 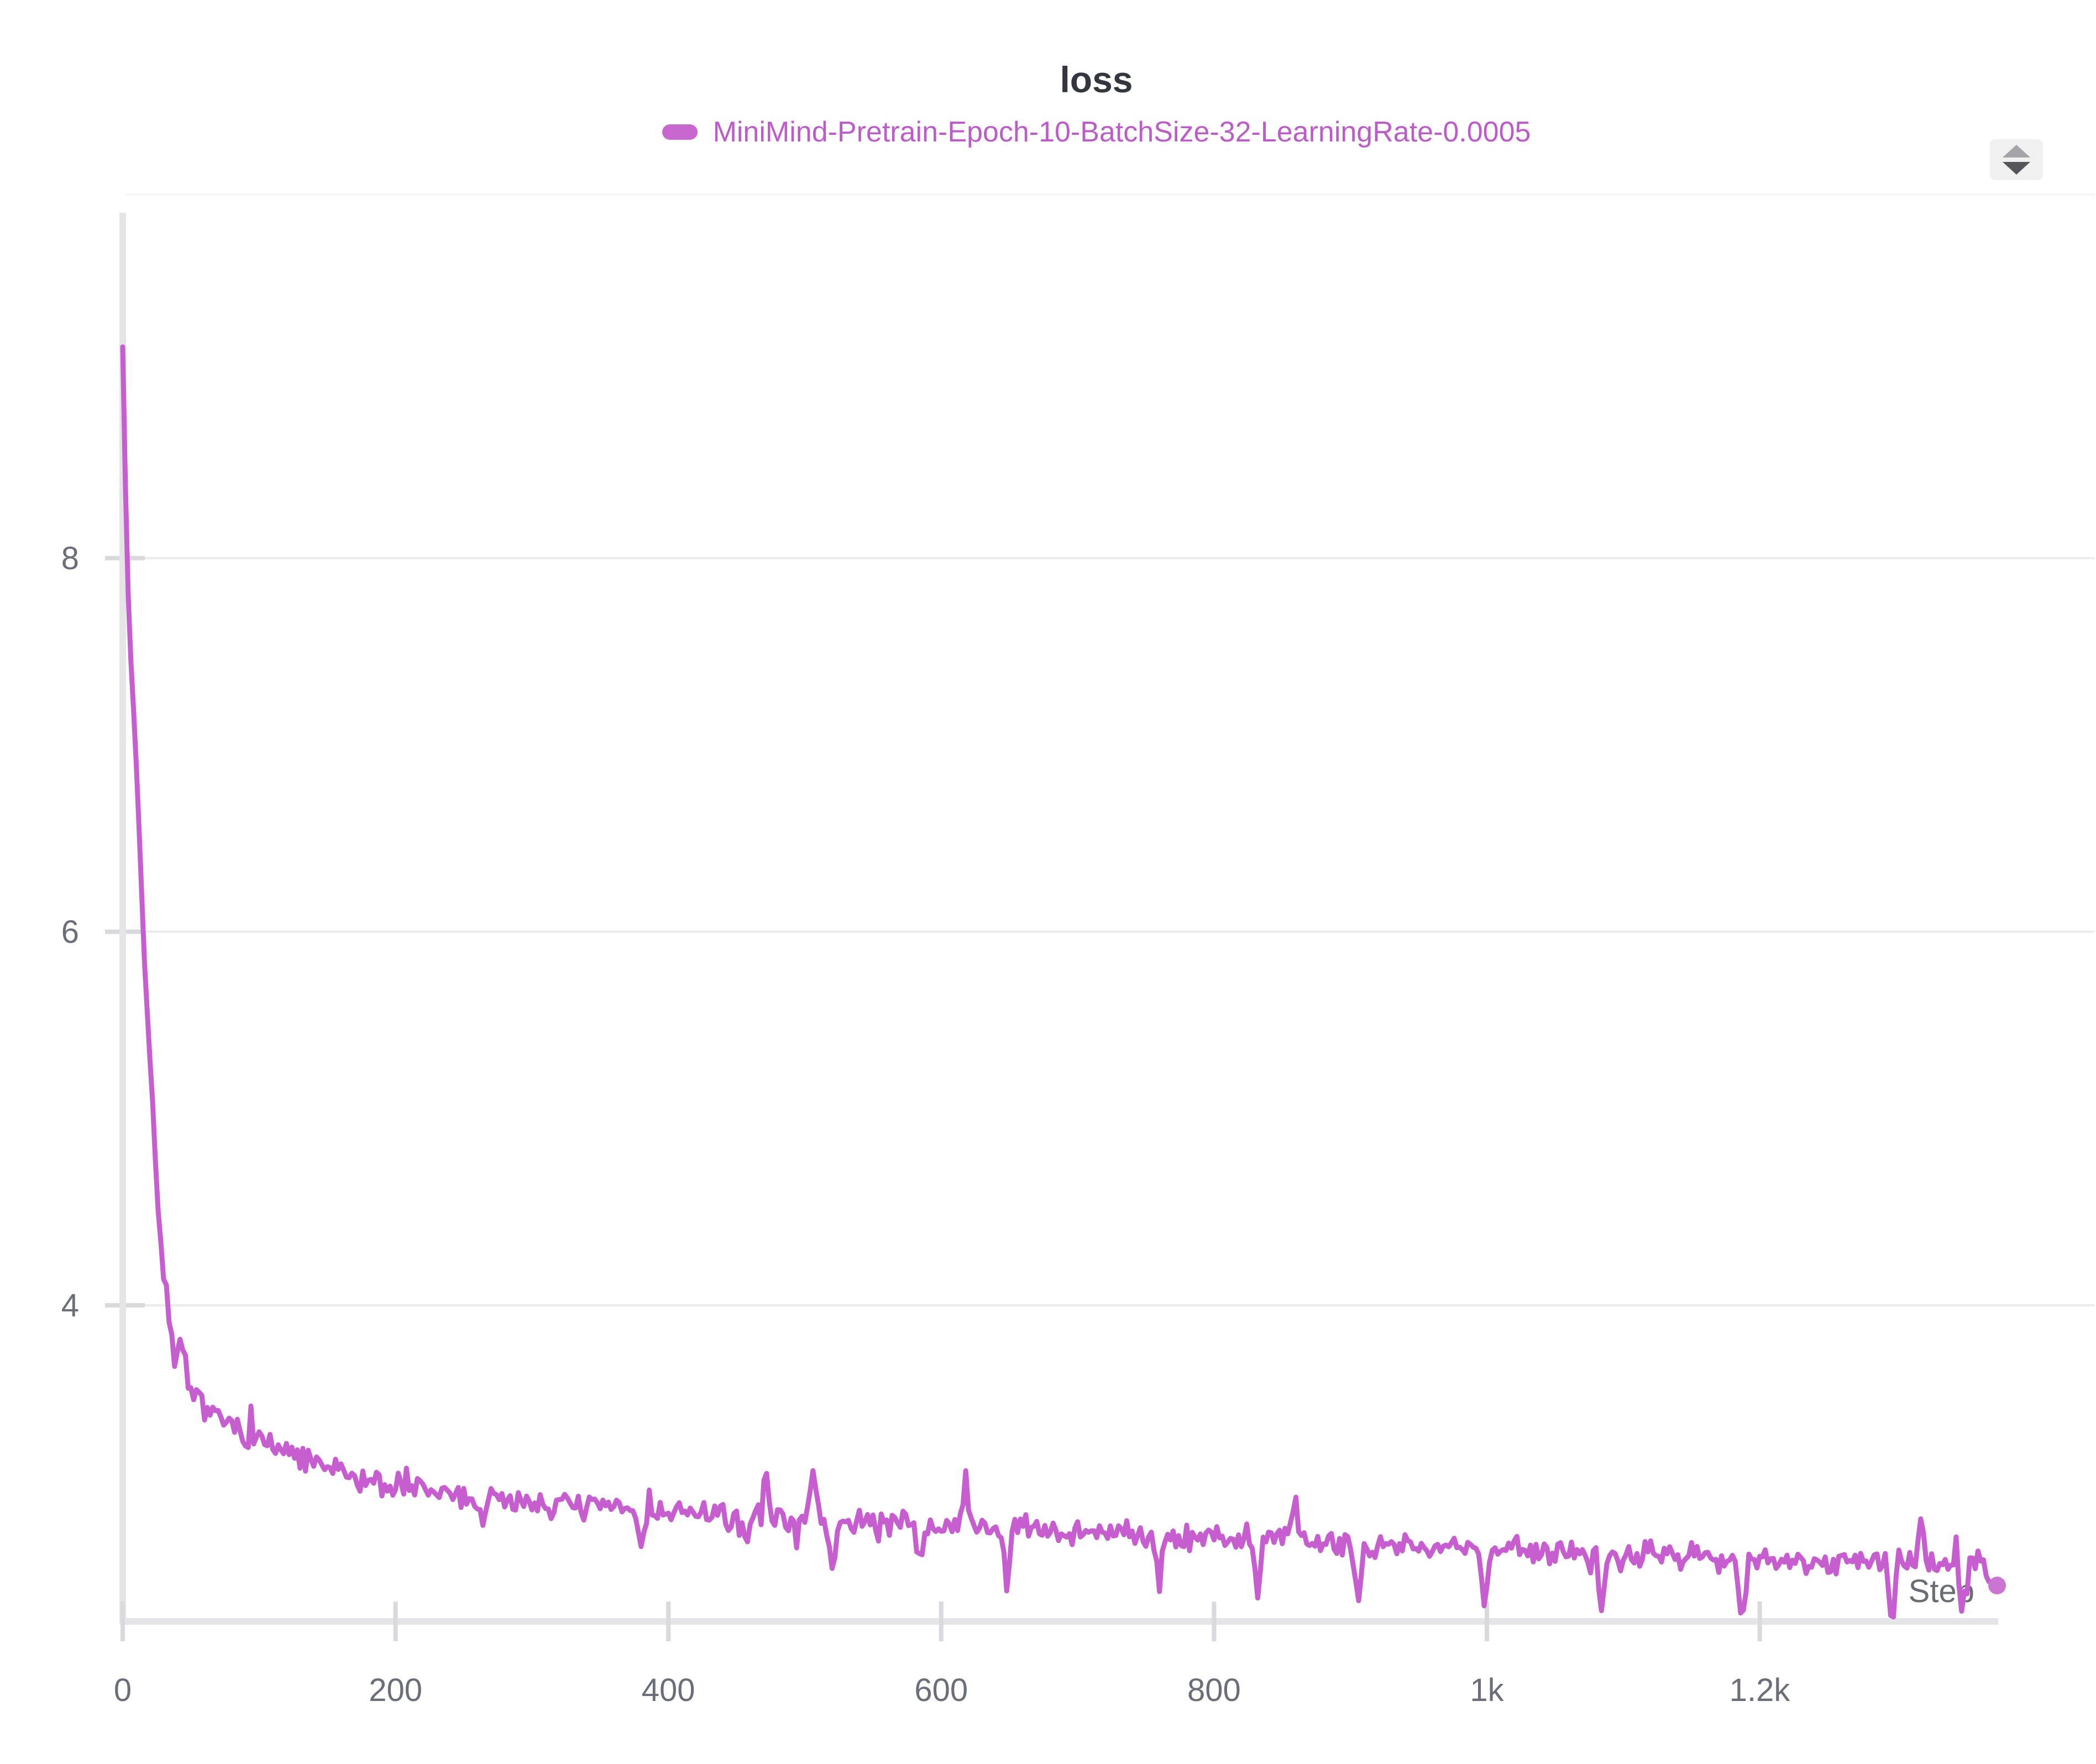 I want to click on x-tick-label: 800, so click(x=1214, y=1690).